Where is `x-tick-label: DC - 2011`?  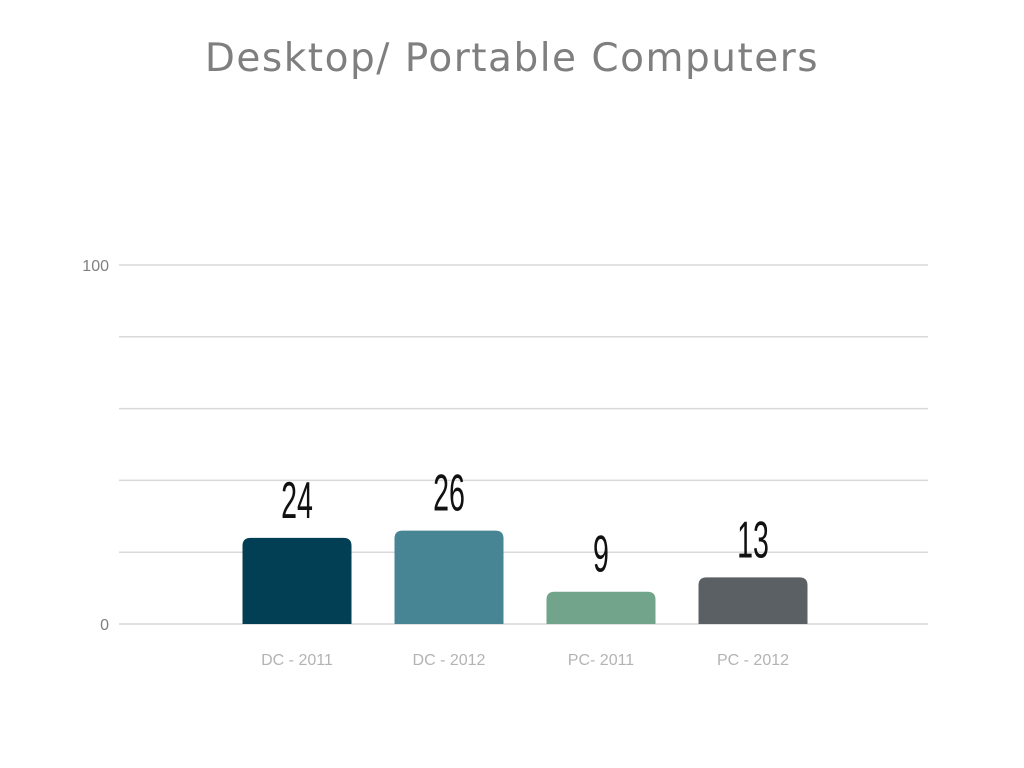 x-tick-label: DC - 2011 is located at coordinates (297, 660).